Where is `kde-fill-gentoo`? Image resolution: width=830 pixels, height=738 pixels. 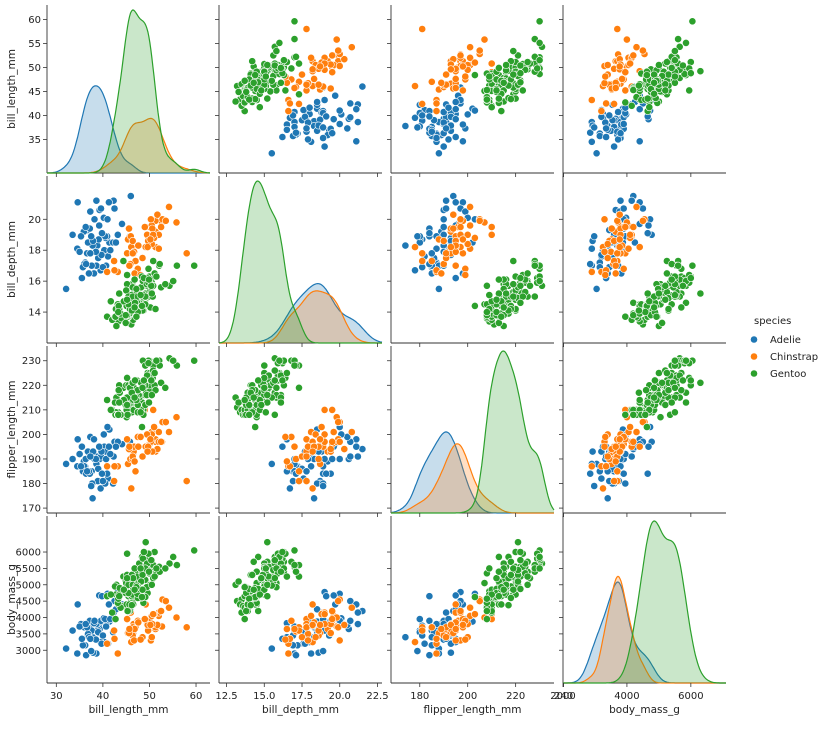 kde-fill-gentoo is located at coordinates (300, 262).